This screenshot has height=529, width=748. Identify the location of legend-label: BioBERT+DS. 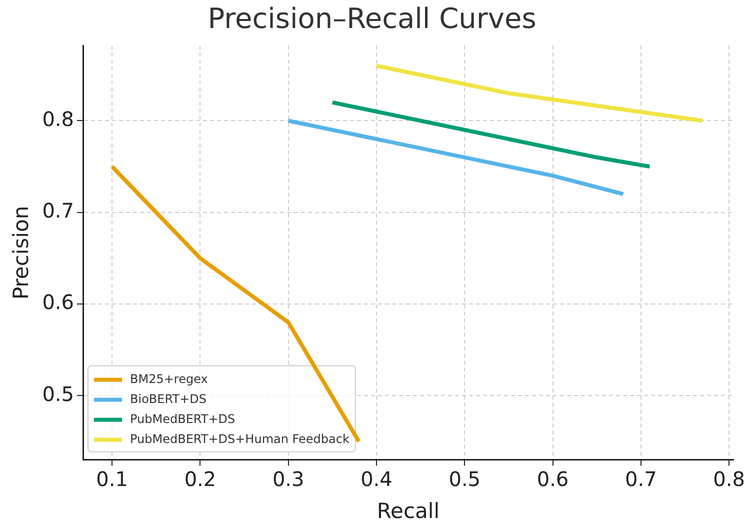
(168, 399).